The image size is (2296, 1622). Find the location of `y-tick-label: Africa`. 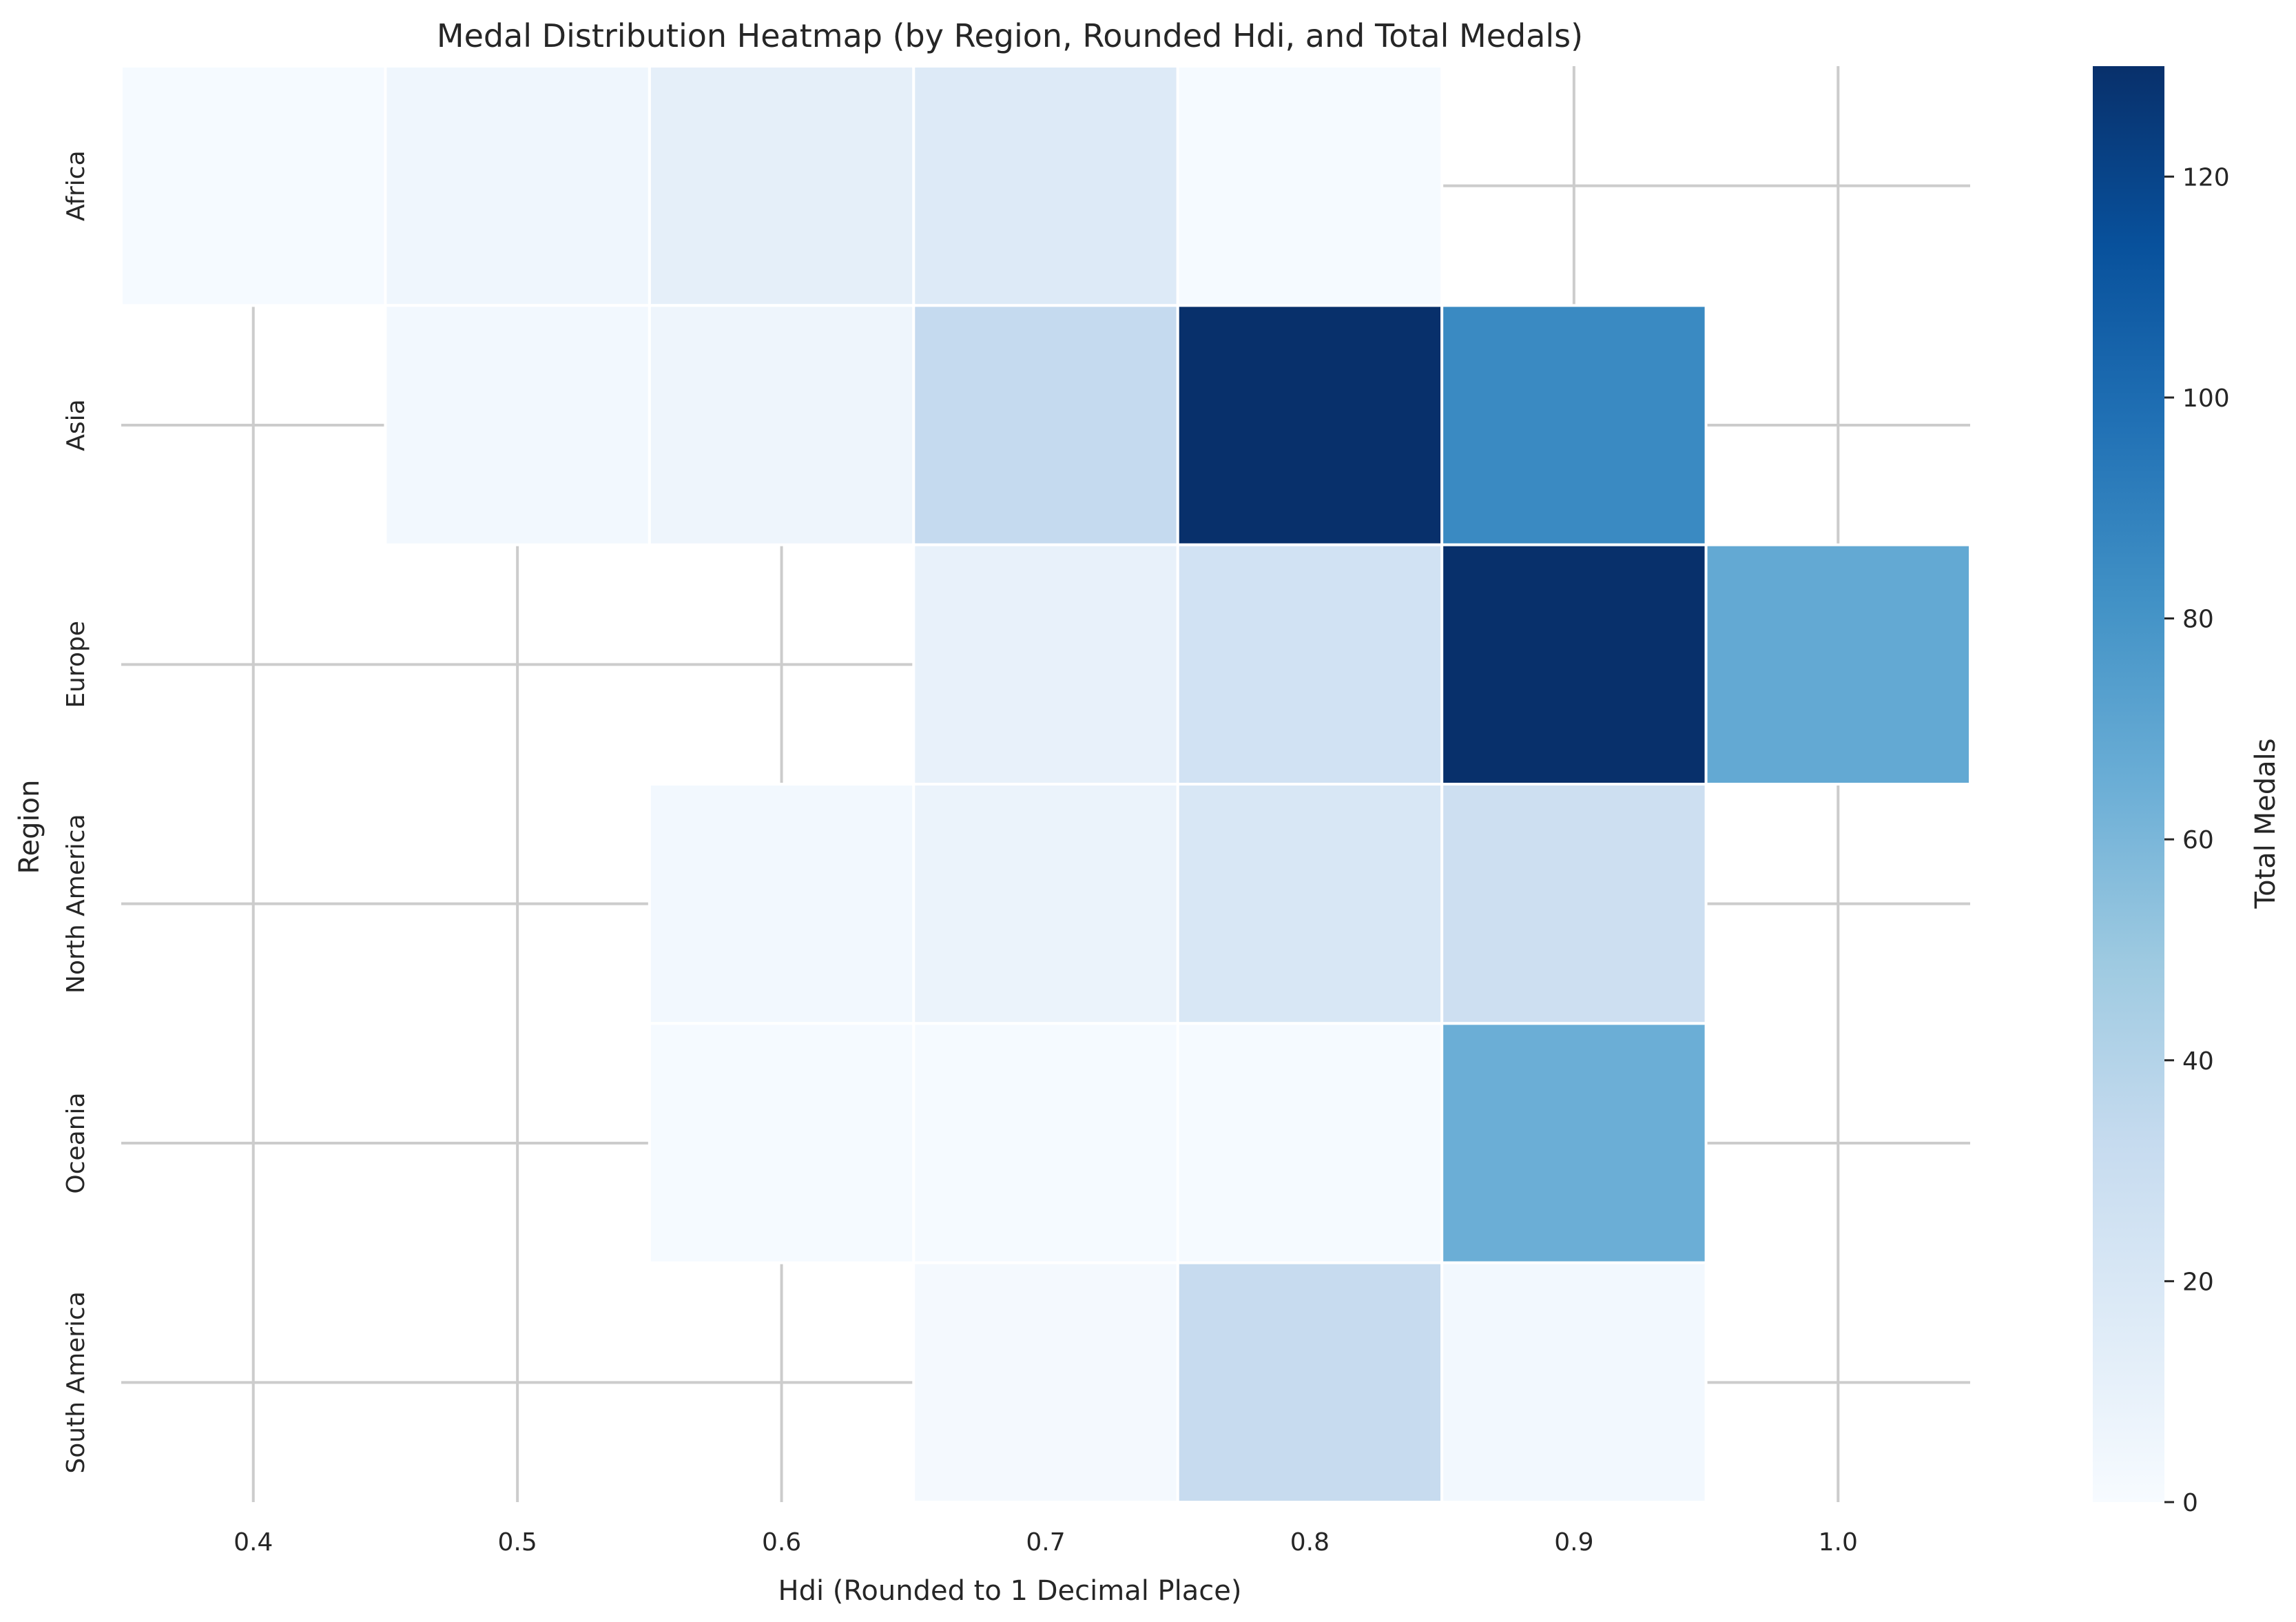

y-tick-label: Africa is located at coordinates (76, 185).